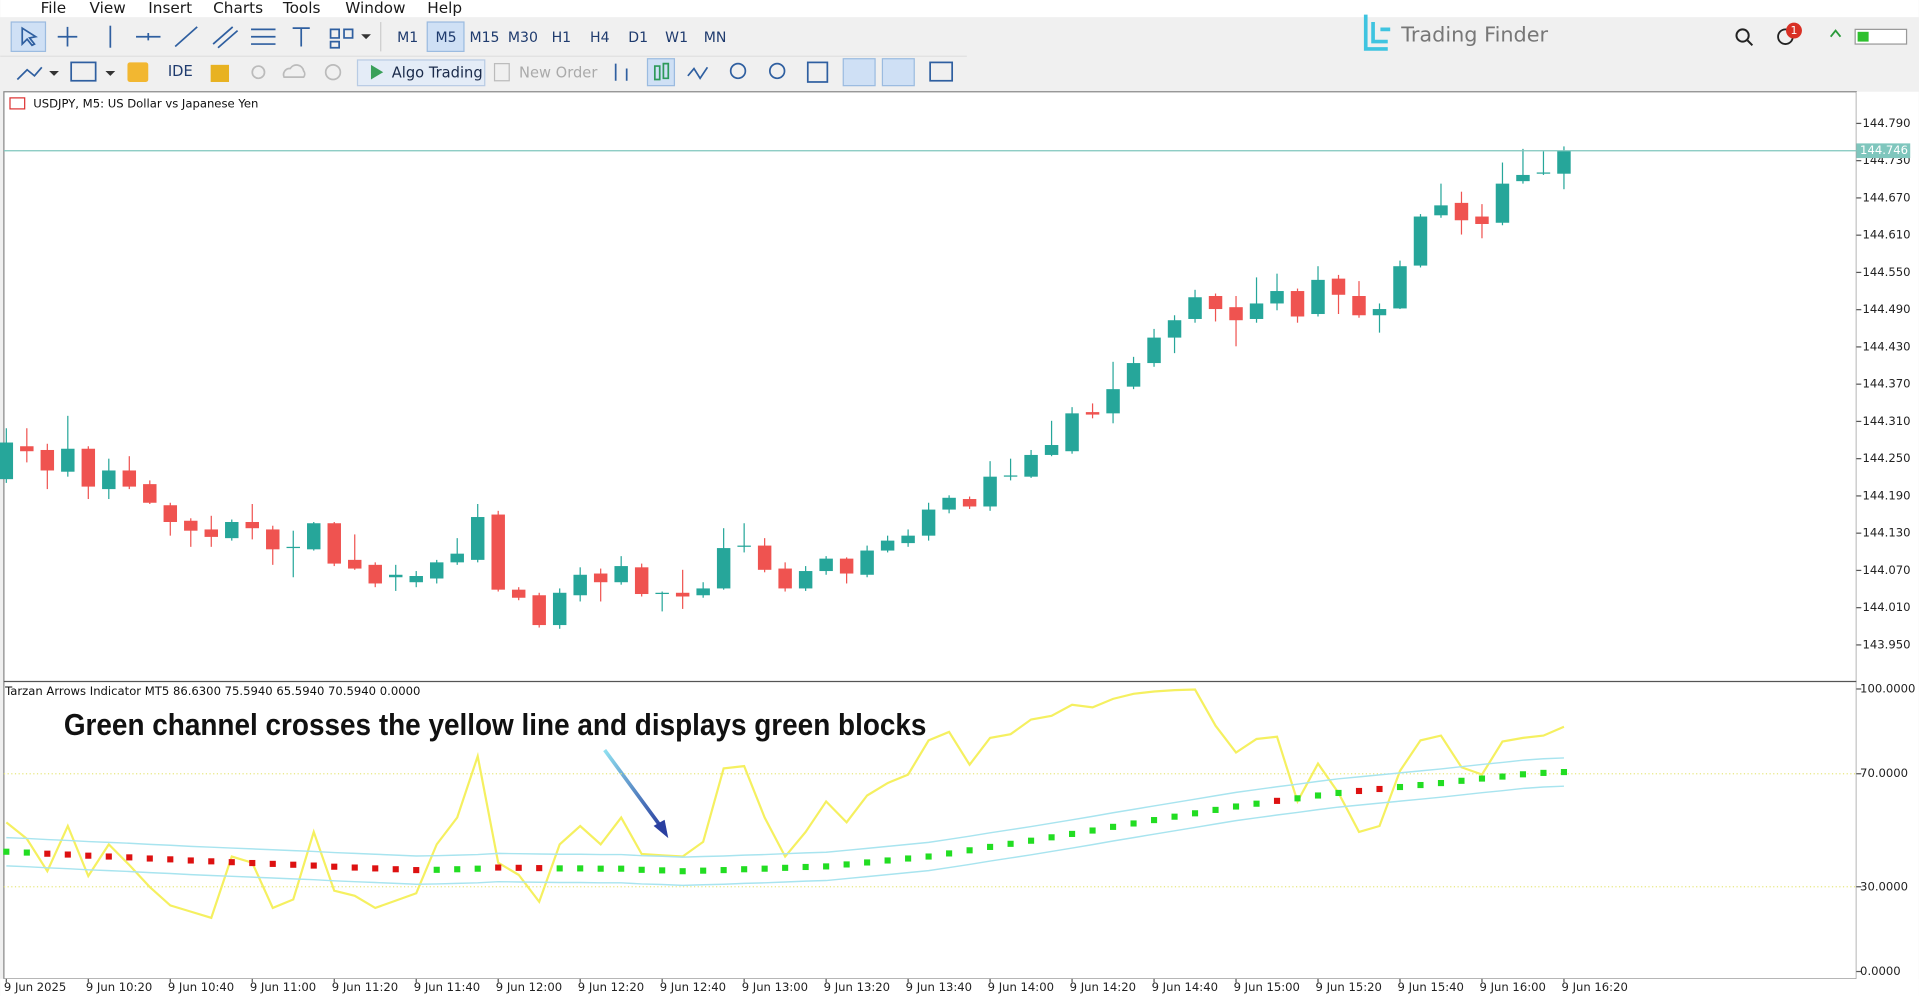 The height and width of the screenshot is (996, 1919). I want to click on new-order-label: New Order, so click(558, 72).